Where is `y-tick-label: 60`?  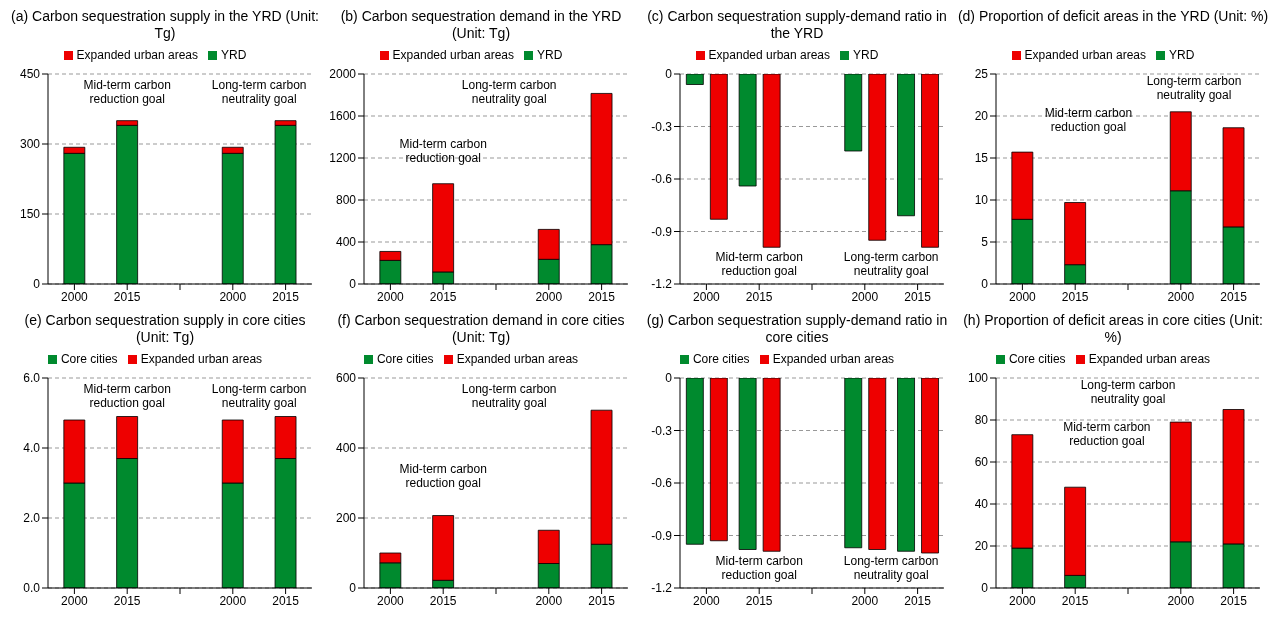
y-tick-label: 60 is located at coordinates (981, 462).